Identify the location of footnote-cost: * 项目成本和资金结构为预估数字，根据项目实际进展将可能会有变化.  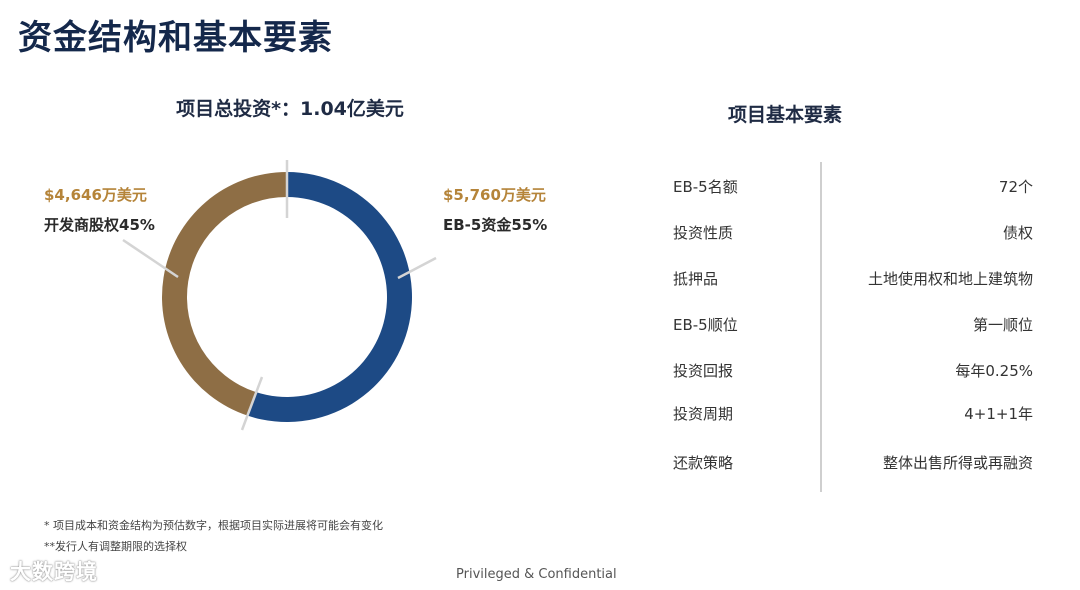
(213, 525).